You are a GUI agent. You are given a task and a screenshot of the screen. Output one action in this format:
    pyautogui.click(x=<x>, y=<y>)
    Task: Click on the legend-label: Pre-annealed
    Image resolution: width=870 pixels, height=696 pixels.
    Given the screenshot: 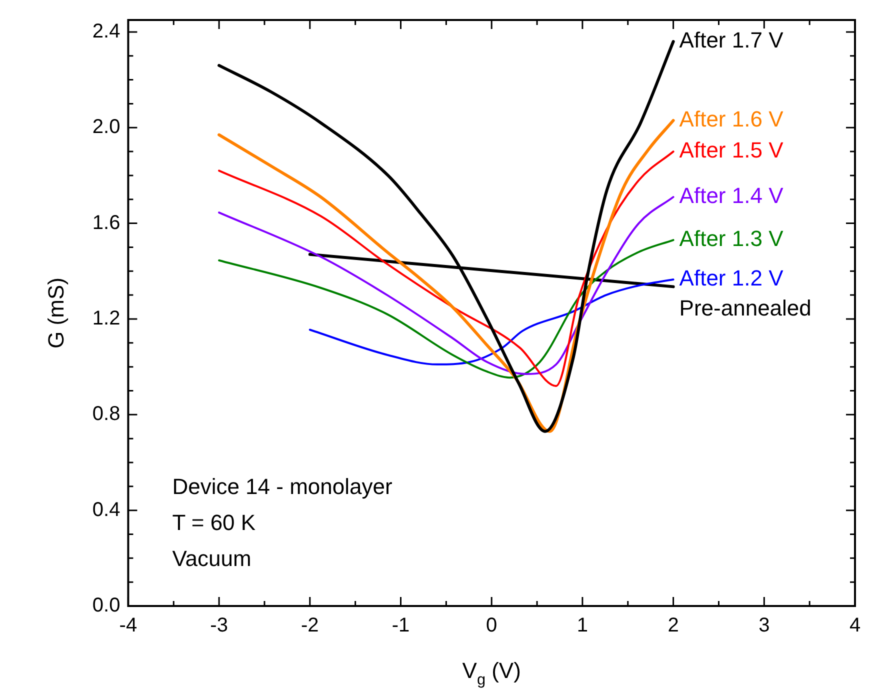 What is the action you would take?
    pyautogui.click(x=745, y=308)
    